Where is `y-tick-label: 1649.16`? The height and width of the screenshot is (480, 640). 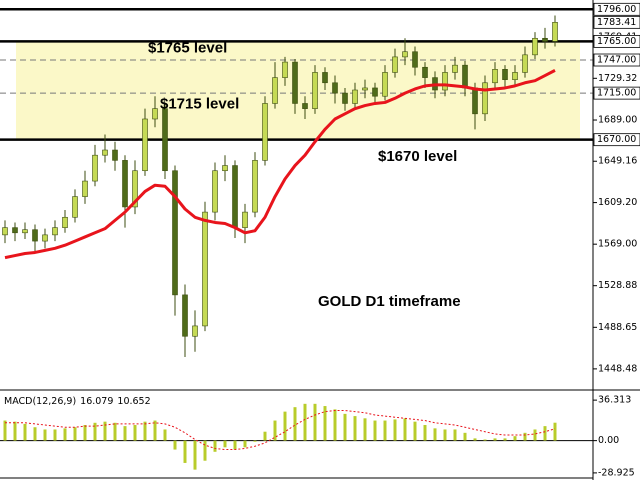
y-tick-label: 1649.16 is located at coordinates (617, 161).